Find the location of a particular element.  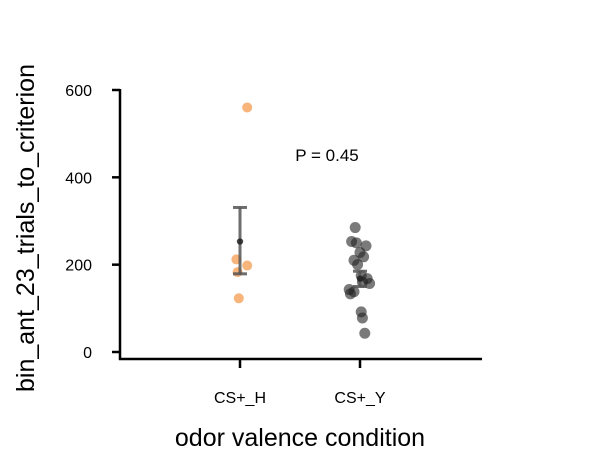

x-tick-label: CS+_Y is located at coordinates (359, 398).